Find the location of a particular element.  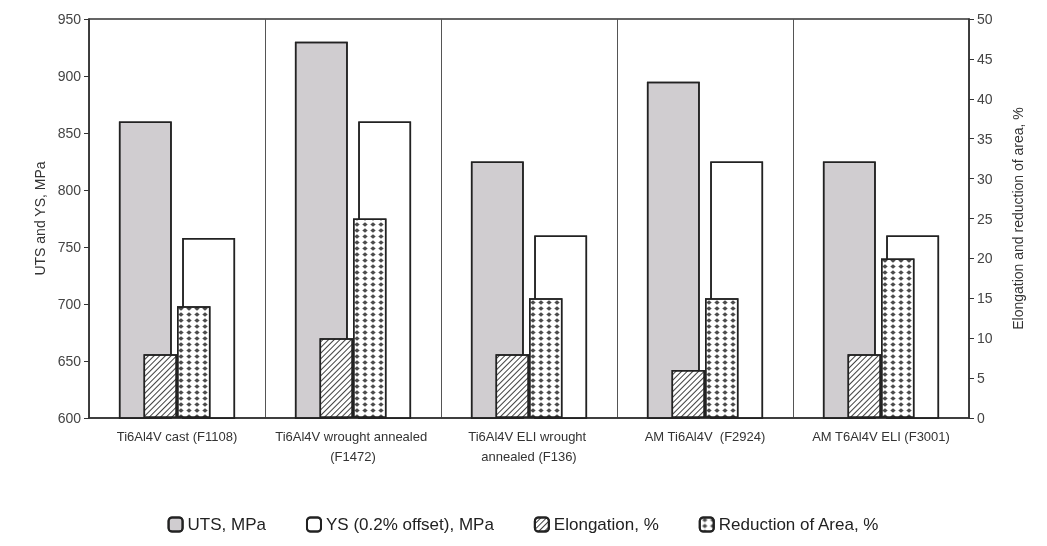

y2-tick-label: 0 is located at coordinates (981, 418).